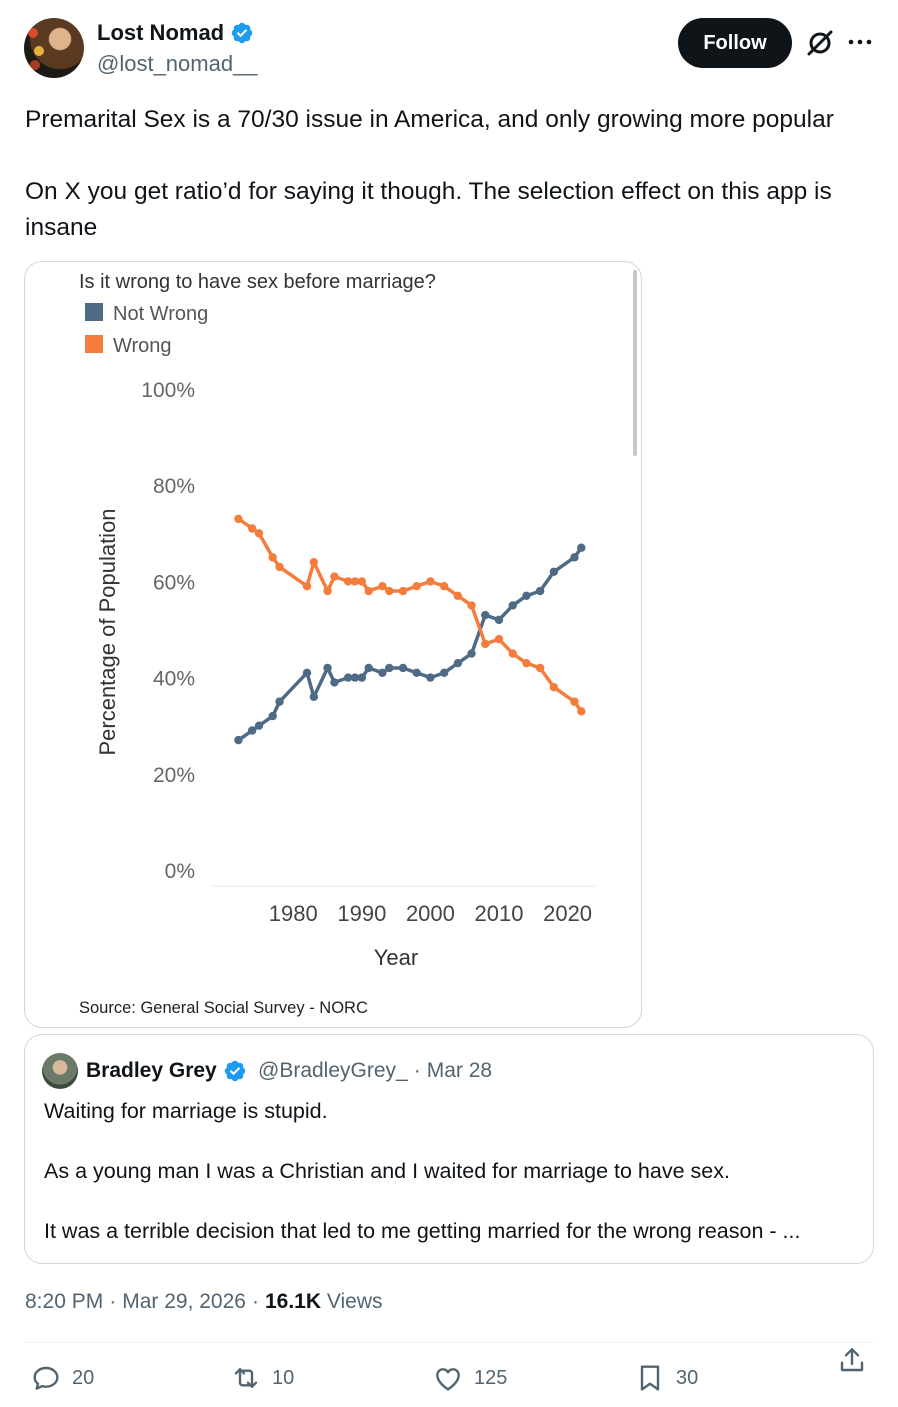  I want to click on author-avatar, so click(54, 48).